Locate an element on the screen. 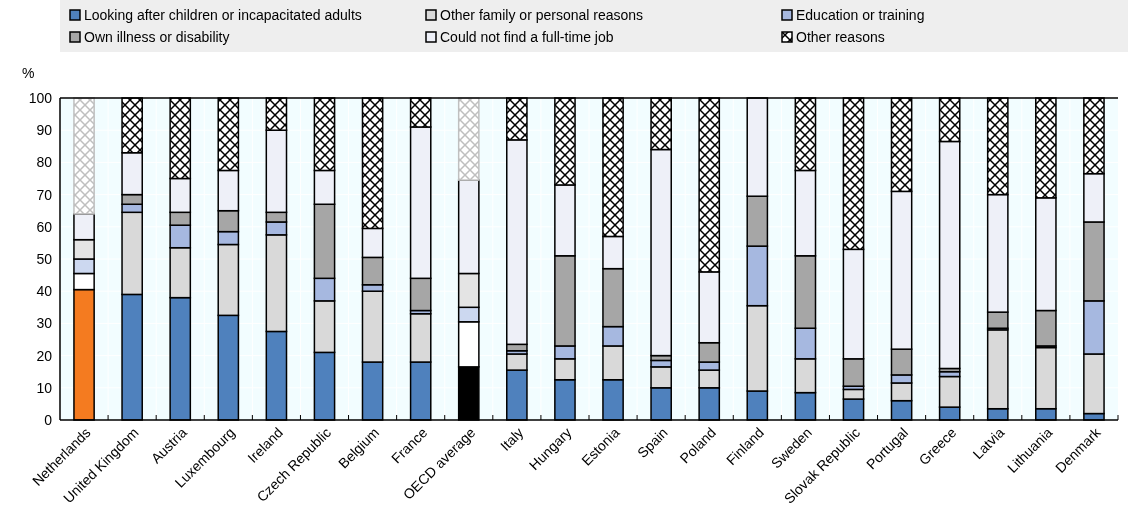  y-tick-label: 0 is located at coordinates (48, 419).